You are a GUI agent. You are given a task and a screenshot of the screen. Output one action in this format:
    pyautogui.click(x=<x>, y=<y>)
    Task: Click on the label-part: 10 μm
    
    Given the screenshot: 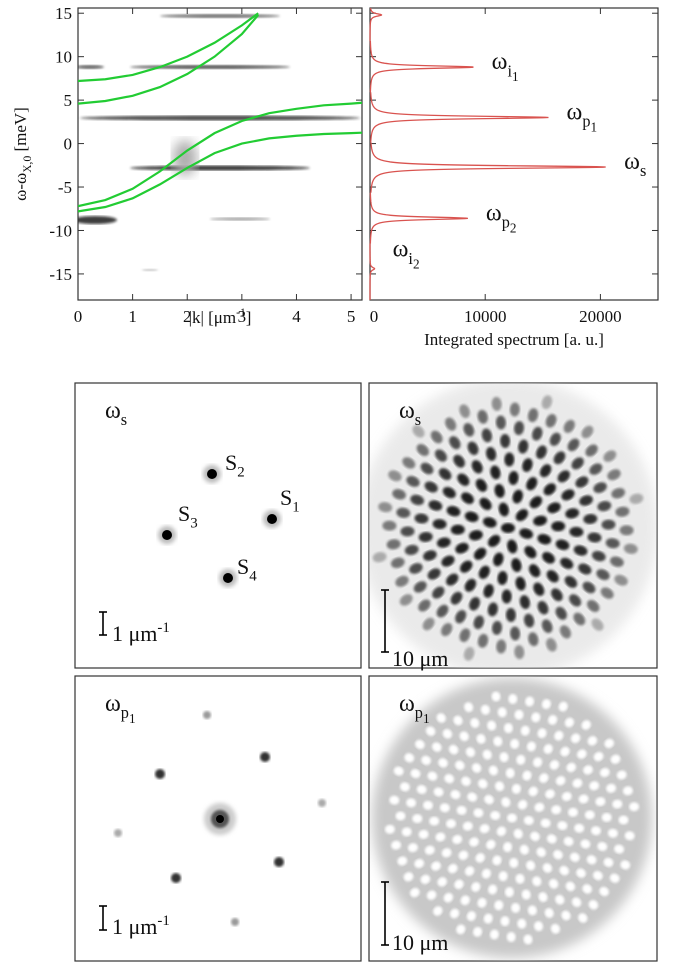 What is the action you would take?
    pyautogui.click(x=420, y=658)
    